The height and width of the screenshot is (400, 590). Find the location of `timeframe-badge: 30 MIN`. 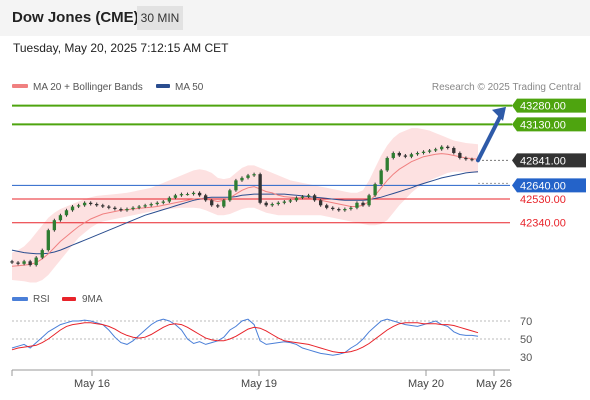

timeframe-badge: 30 MIN is located at coordinates (160, 18).